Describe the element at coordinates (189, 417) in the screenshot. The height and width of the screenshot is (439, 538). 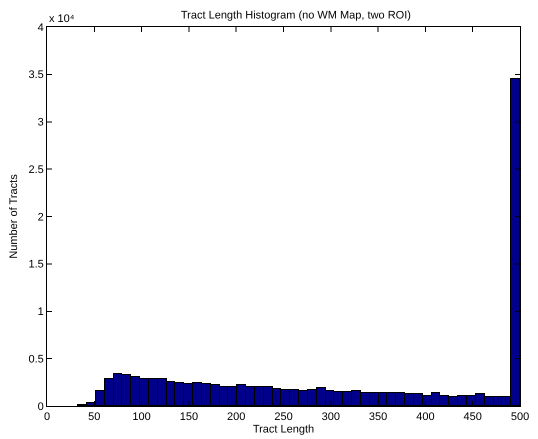
I see `x-tick-label: 150` at that location.